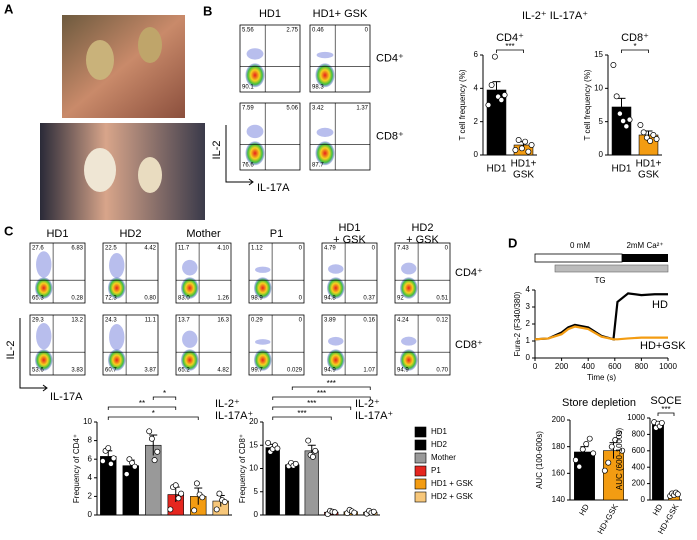 The image size is (697, 540). I want to click on quadrant-value: 16.3, so click(223, 321).